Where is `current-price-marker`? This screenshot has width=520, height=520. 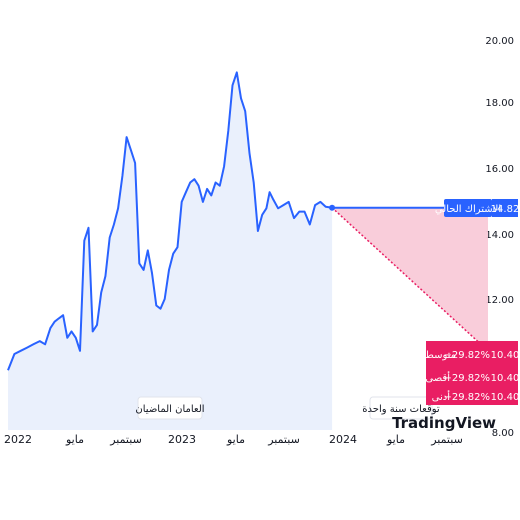
current-price-marker is located at coordinates (332, 207).